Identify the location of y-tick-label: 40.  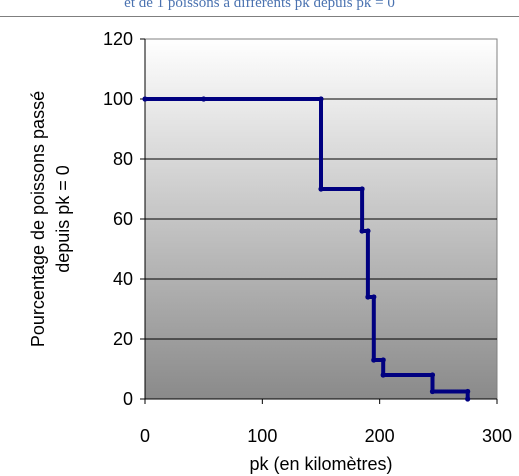
(123, 279).